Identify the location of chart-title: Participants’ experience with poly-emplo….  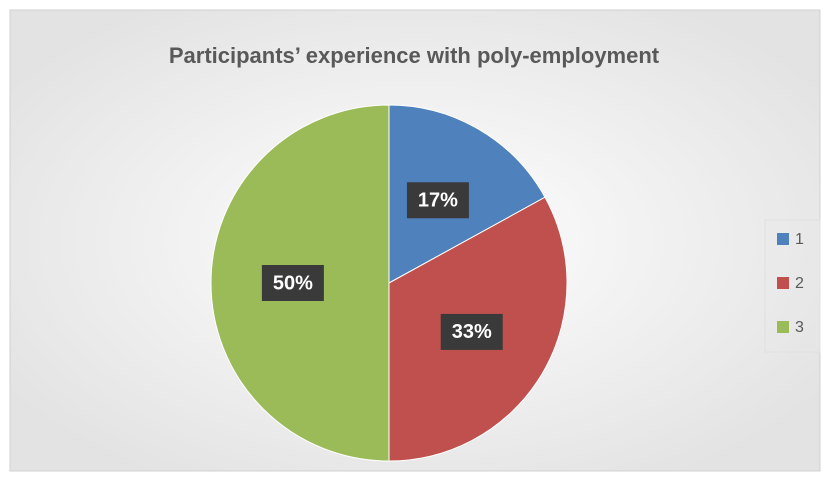
(414, 55).